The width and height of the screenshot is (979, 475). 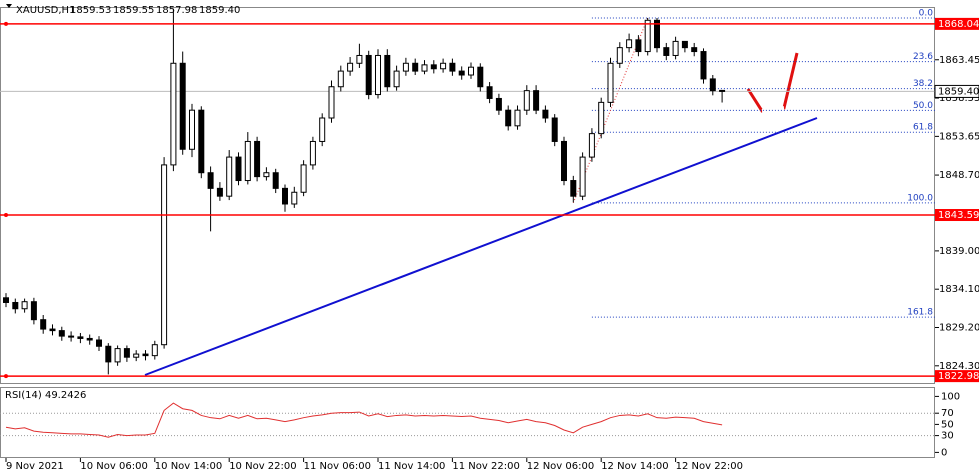 What do you see at coordinates (133, 10) in the screenshot?
I see `header-value: 1859.55` at bounding box center [133, 10].